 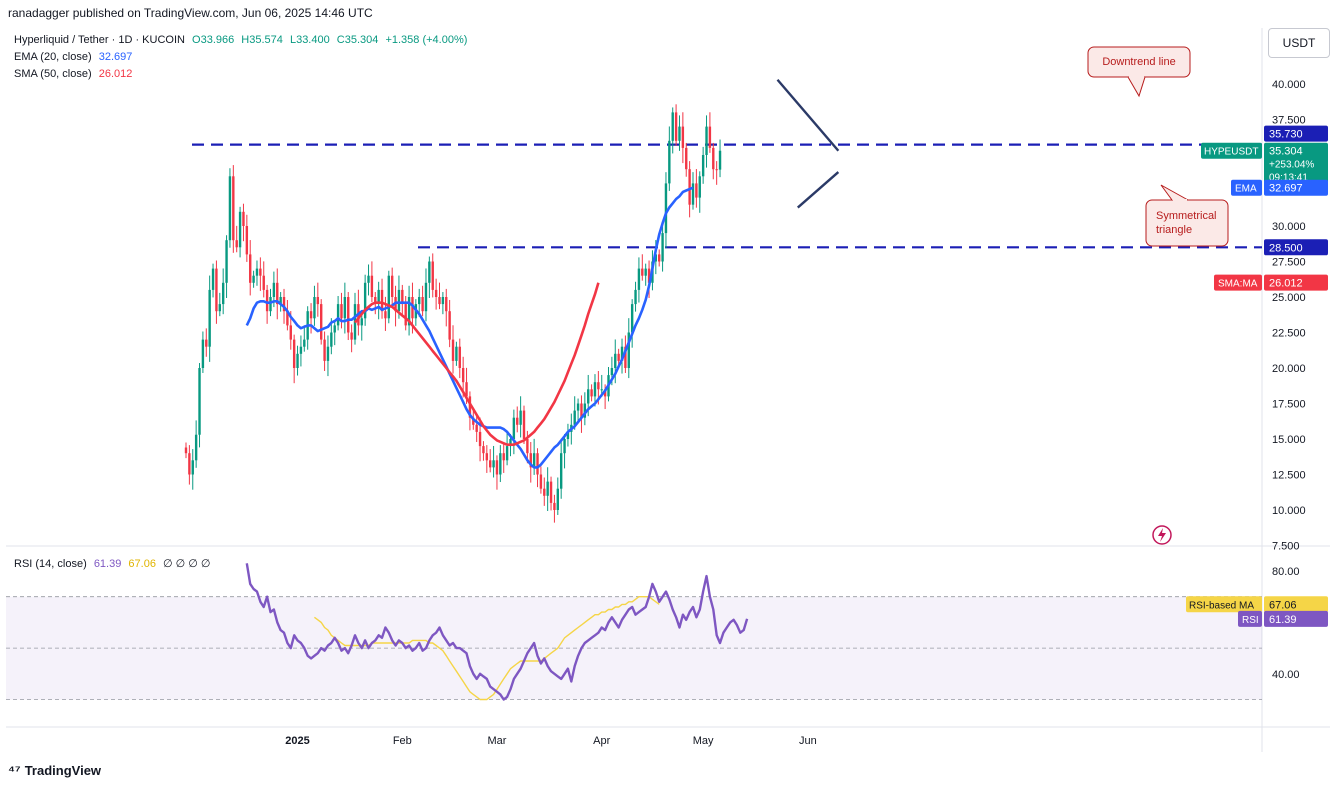 What do you see at coordinates (1246, 189) in the screenshot?
I see `ema-label-tag: EMA` at bounding box center [1246, 189].